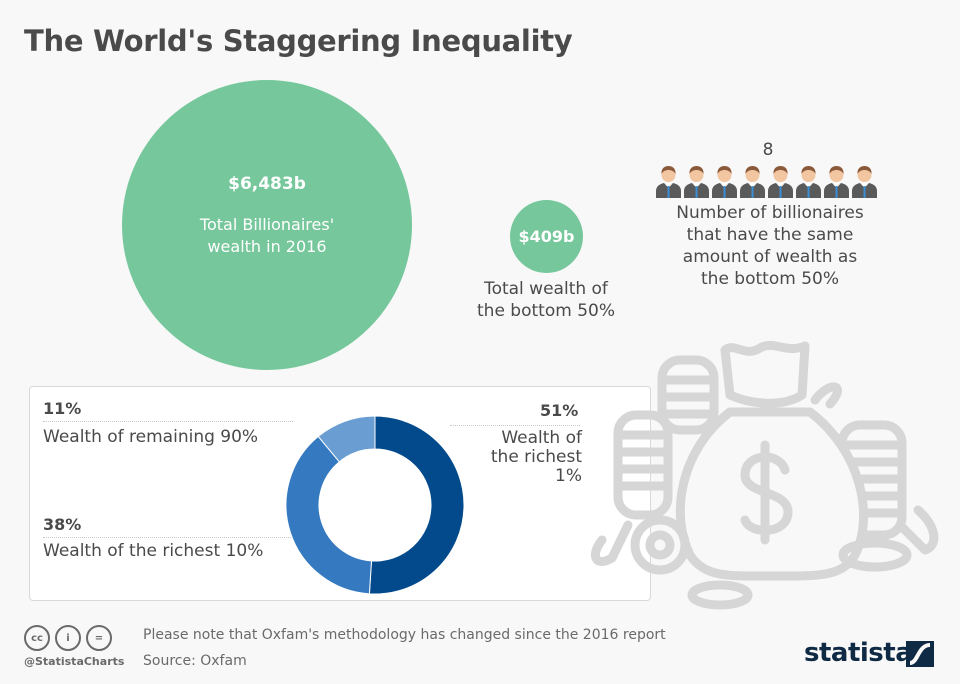  What do you see at coordinates (546, 289) in the screenshot?
I see `label-line: Total wealth of` at bounding box center [546, 289].